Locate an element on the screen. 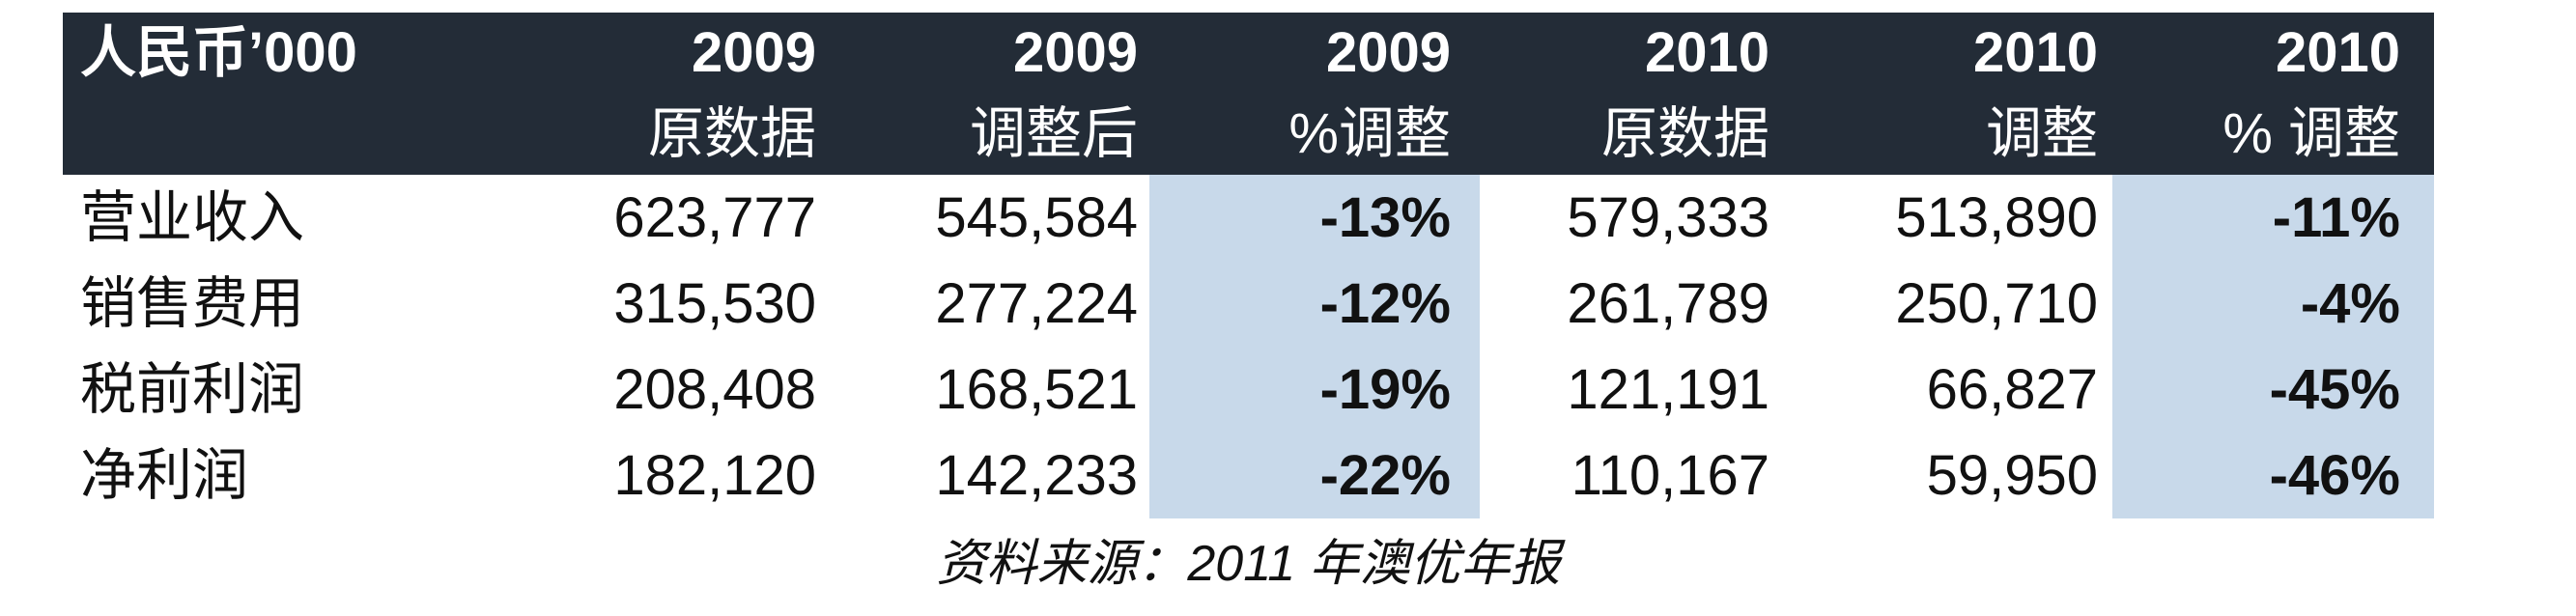  header-cell-2009-original: 2009 原数据 is located at coordinates (686, 94).